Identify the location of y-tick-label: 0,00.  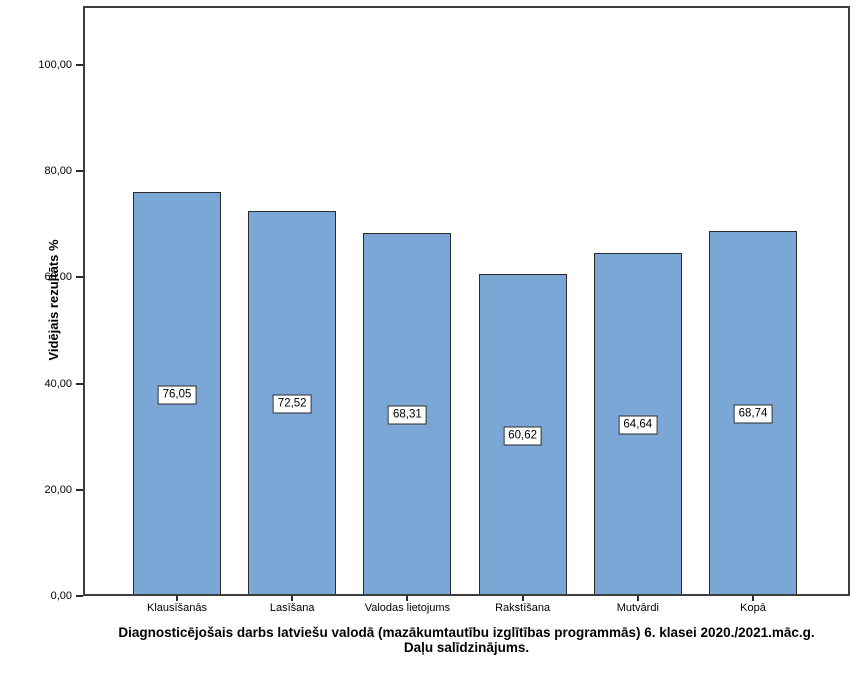
(61, 596).